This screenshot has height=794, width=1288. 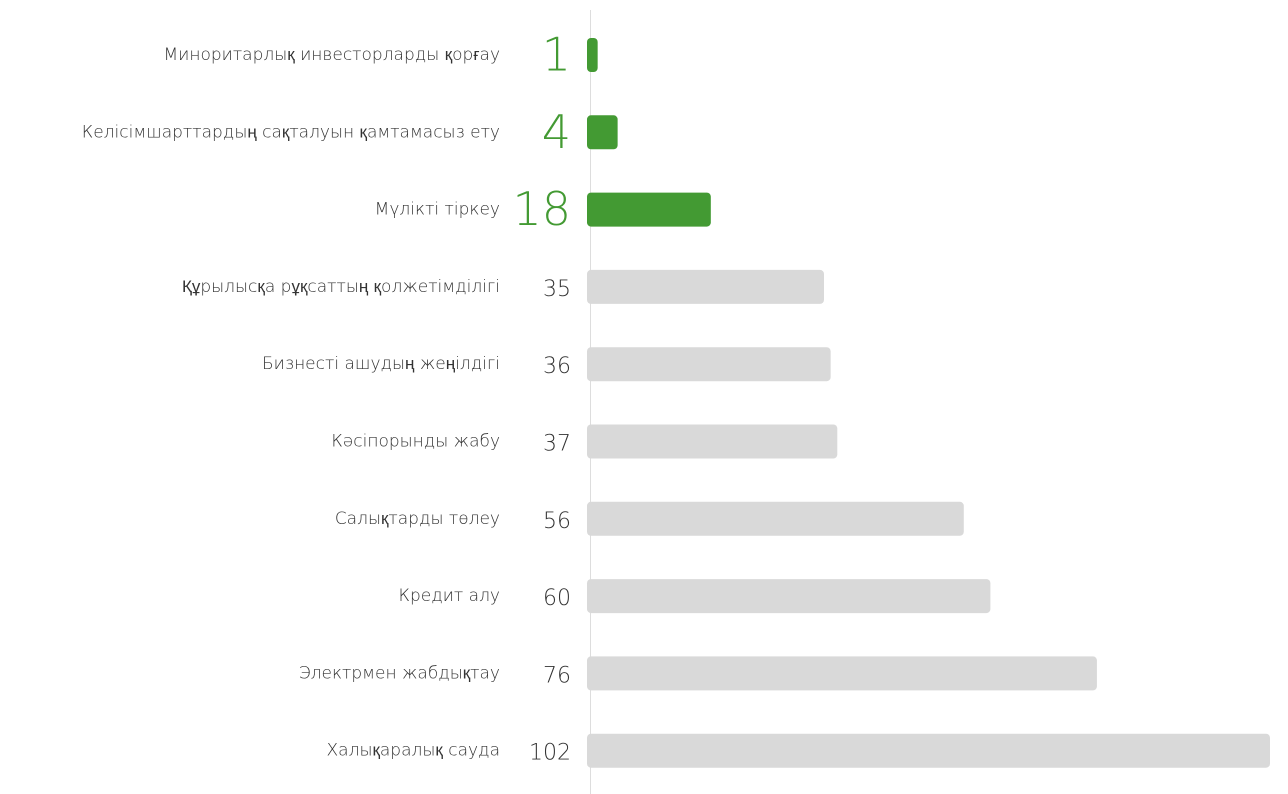 What do you see at coordinates (413, 751) in the screenshot?
I see `category-label: Халықаралық сауда` at bounding box center [413, 751].